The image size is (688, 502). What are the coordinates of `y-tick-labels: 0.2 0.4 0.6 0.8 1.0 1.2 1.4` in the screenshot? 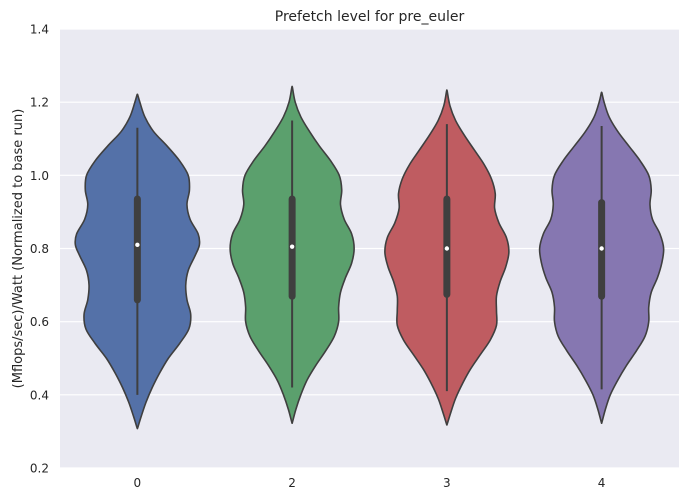 It's located at (39, 249).